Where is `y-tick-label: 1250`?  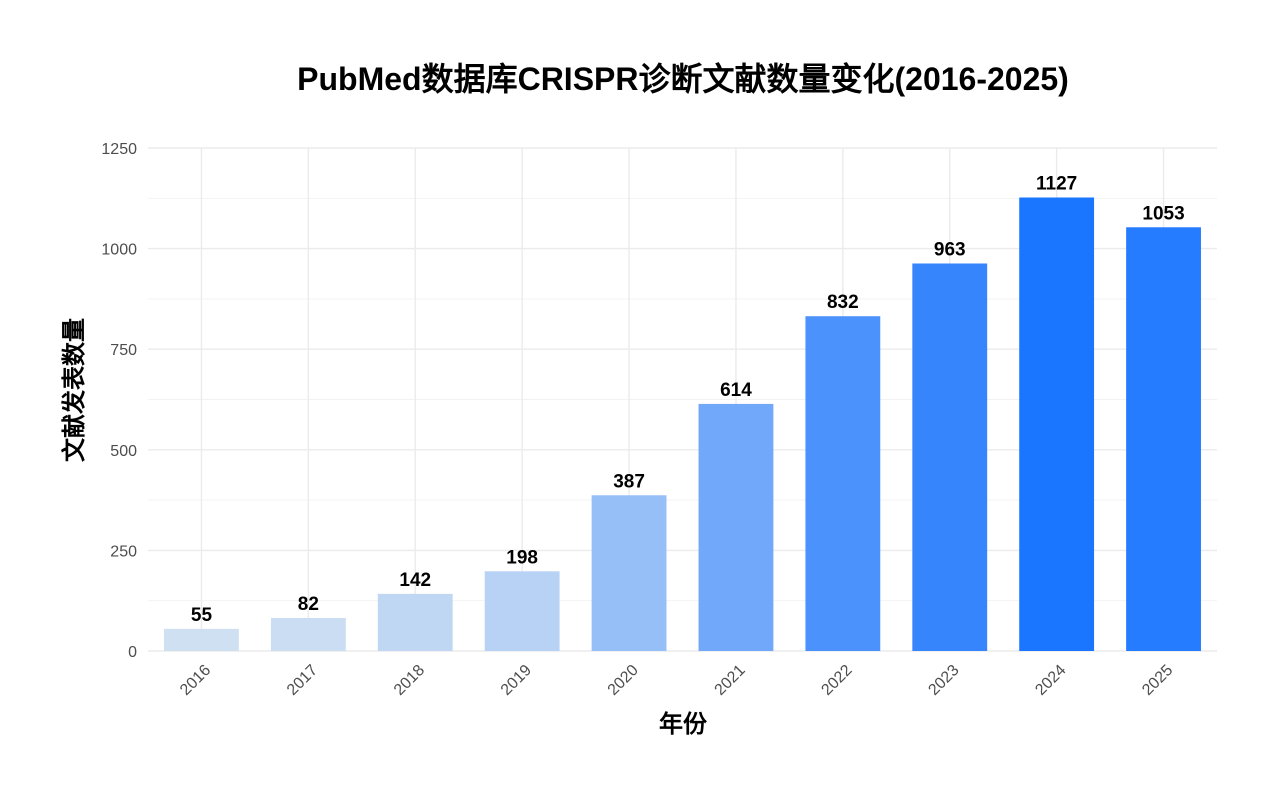
y-tick-label: 1250 is located at coordinates (119, 149).